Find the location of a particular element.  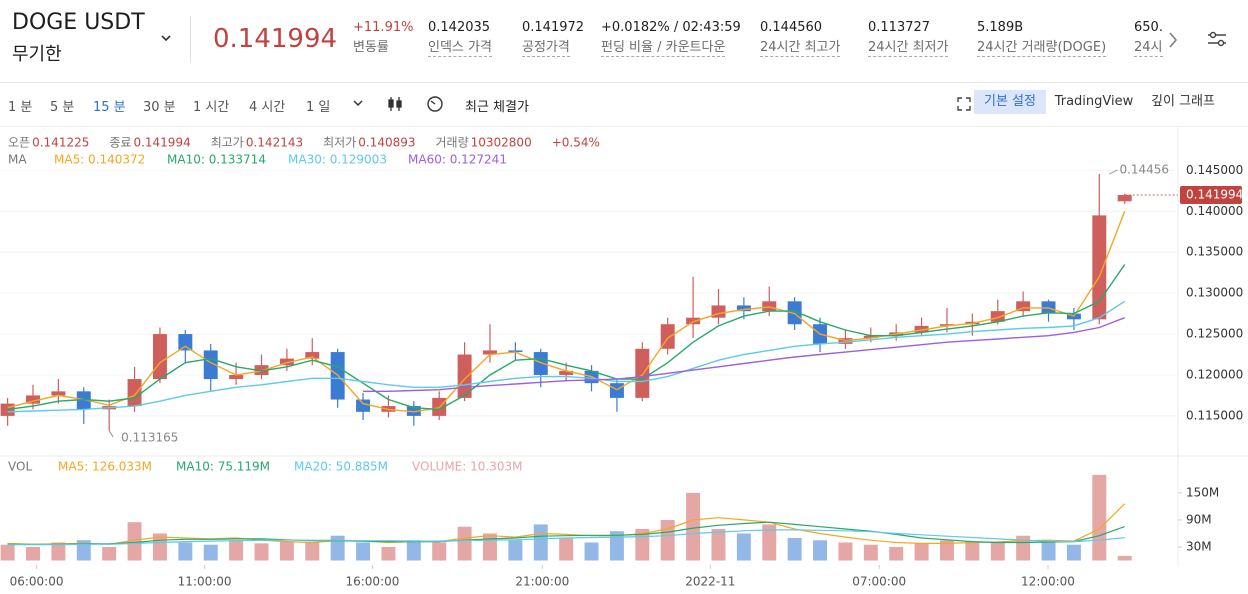

stat-label: 공정가격 is located at coordinates (546, 48).